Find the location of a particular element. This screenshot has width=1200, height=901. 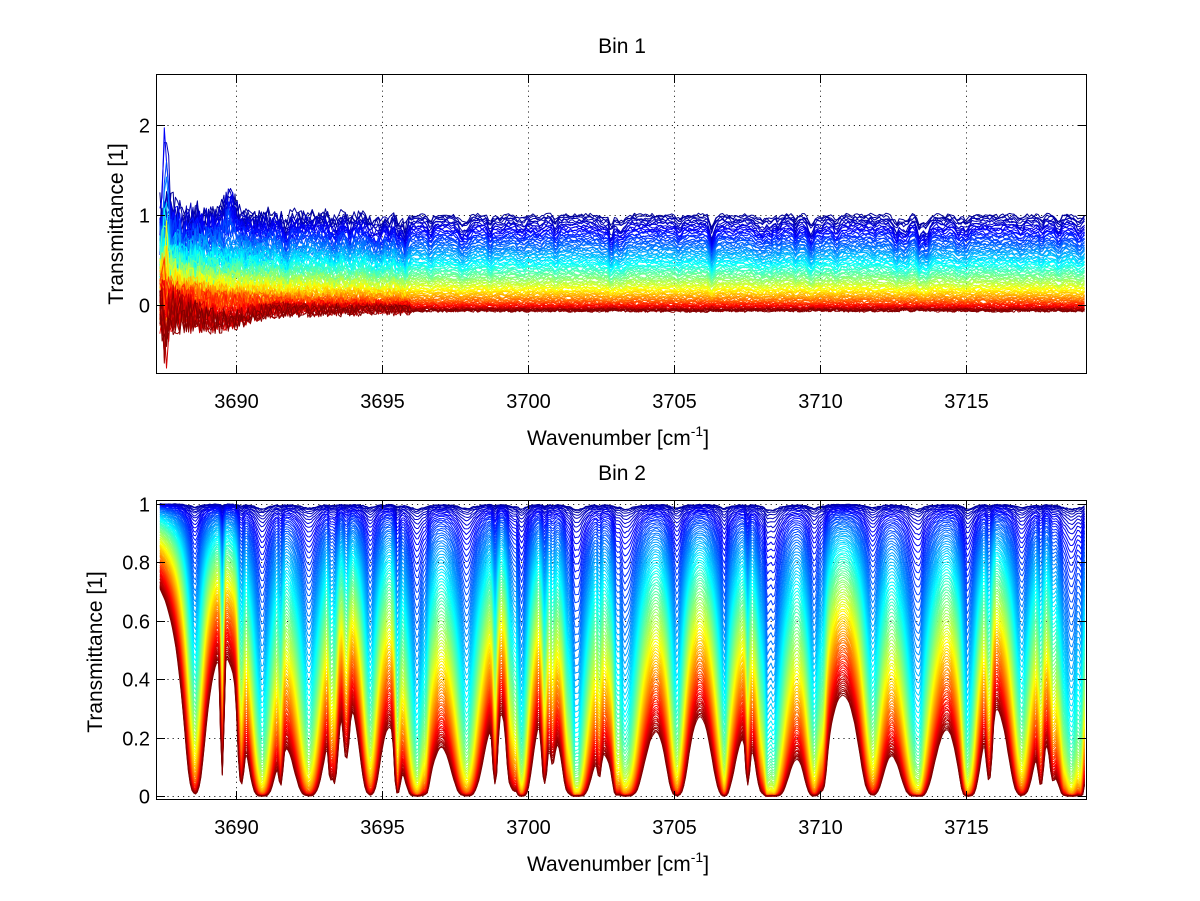

y-tick-label: 2 is located at coordinates (144, 127).